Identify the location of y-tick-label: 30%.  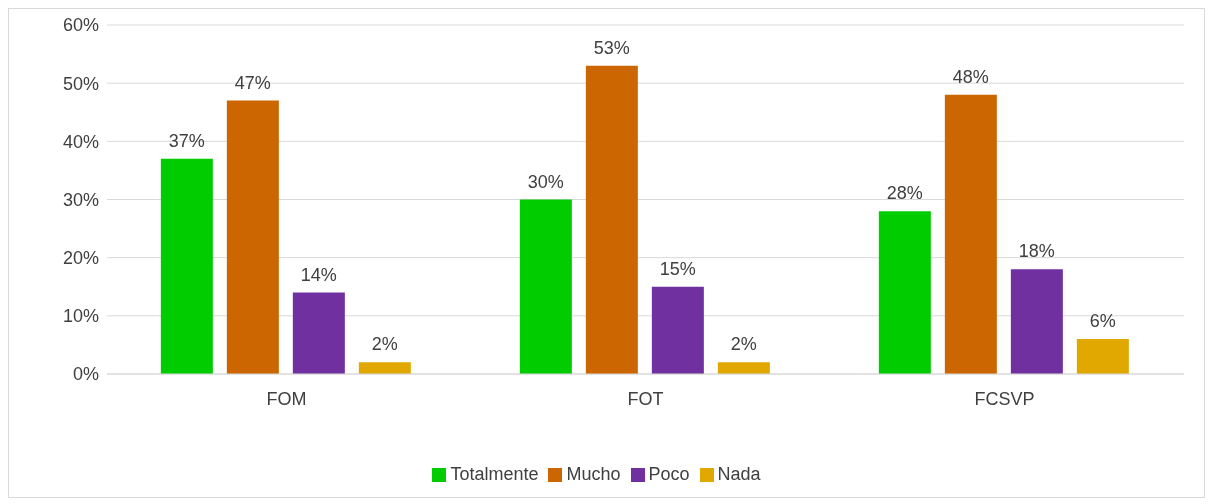
(80, 199).